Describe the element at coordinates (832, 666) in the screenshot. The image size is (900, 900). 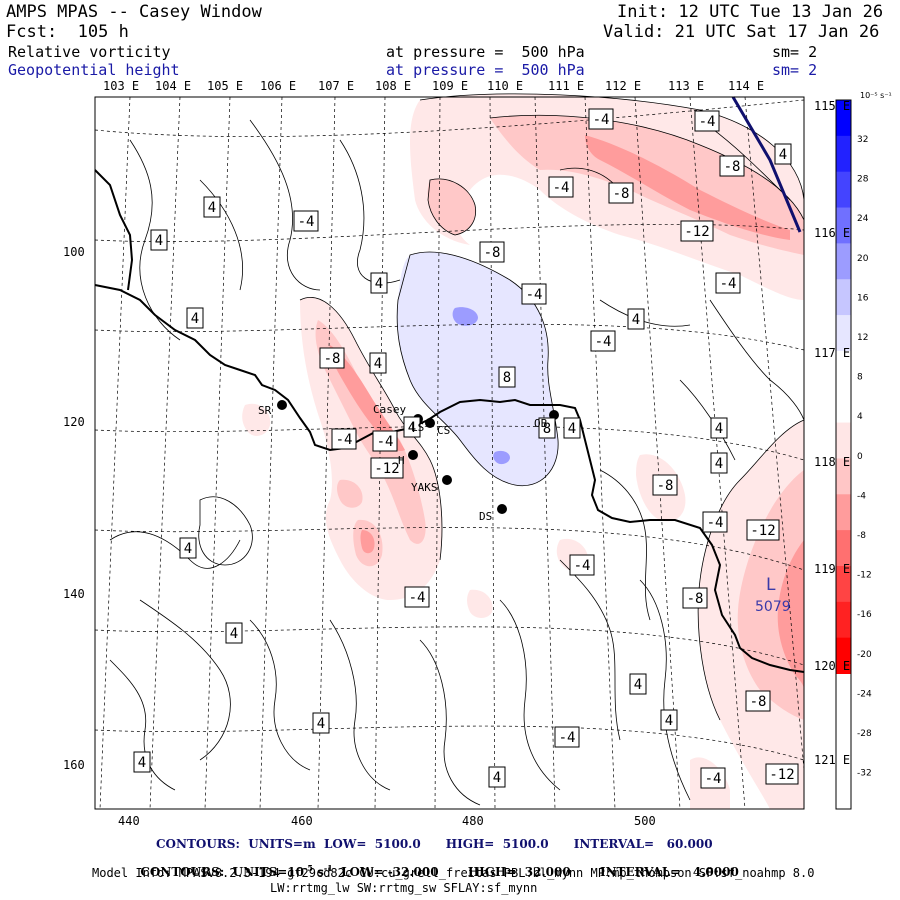
I see `right-lon-label: 120 E` at that location.